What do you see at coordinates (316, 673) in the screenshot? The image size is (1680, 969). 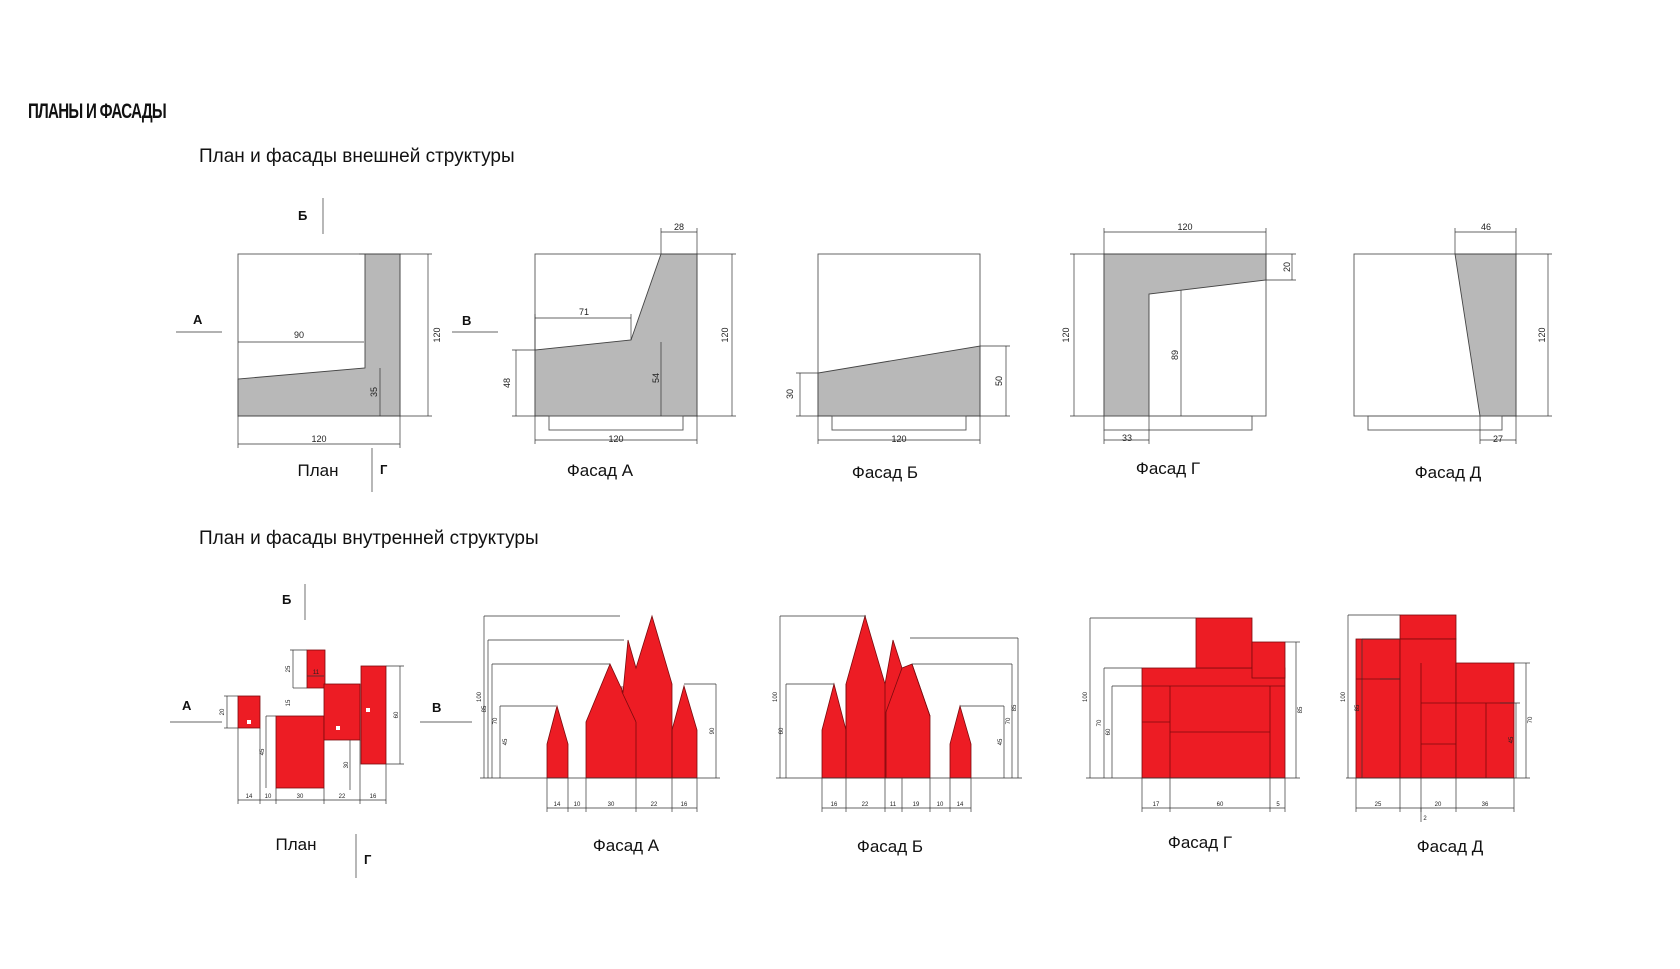 I see `inner-plan-dim-2: 11` at bounding box center [316, 673].